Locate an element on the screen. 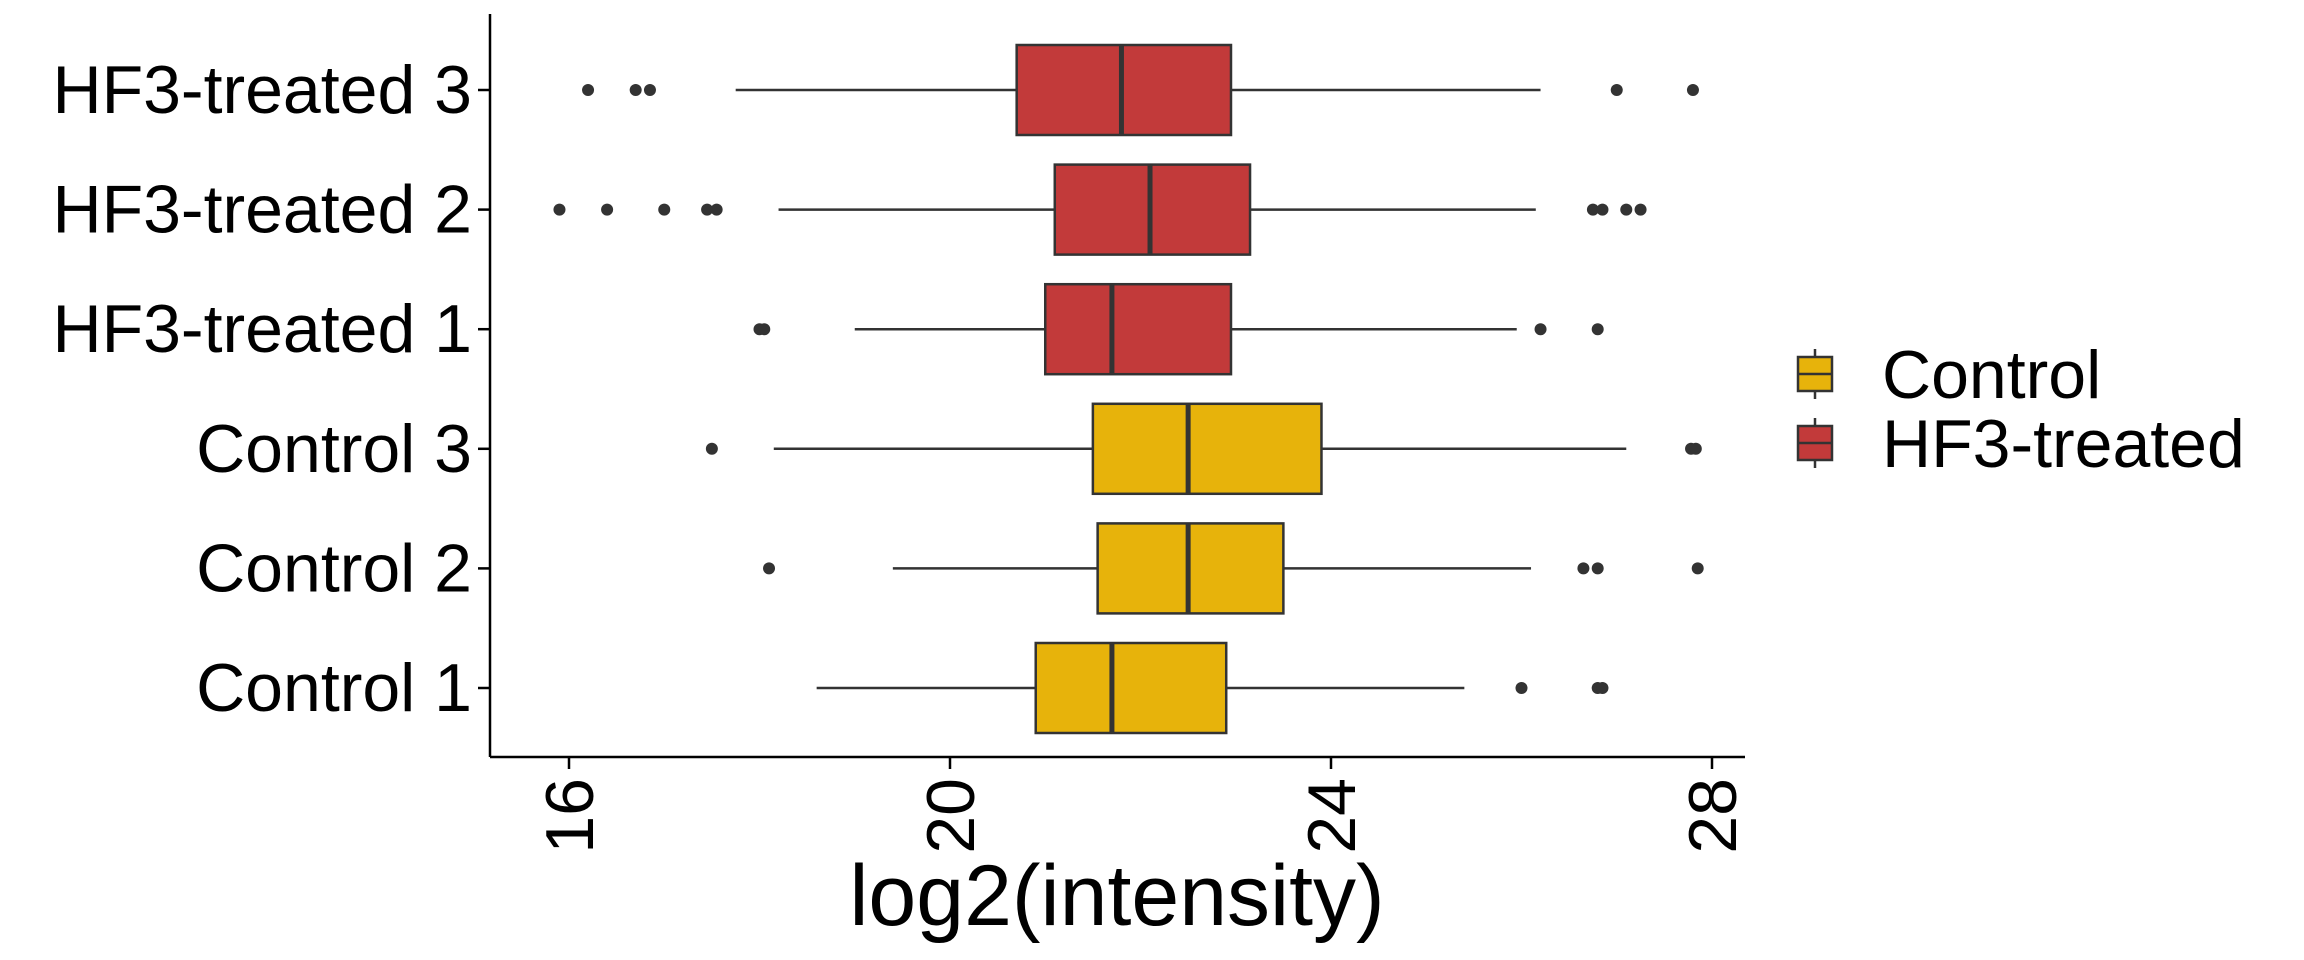 This screenshot has height=960, width=2304. legend-item: HF3-treated is located at coordinates (2020, 444).